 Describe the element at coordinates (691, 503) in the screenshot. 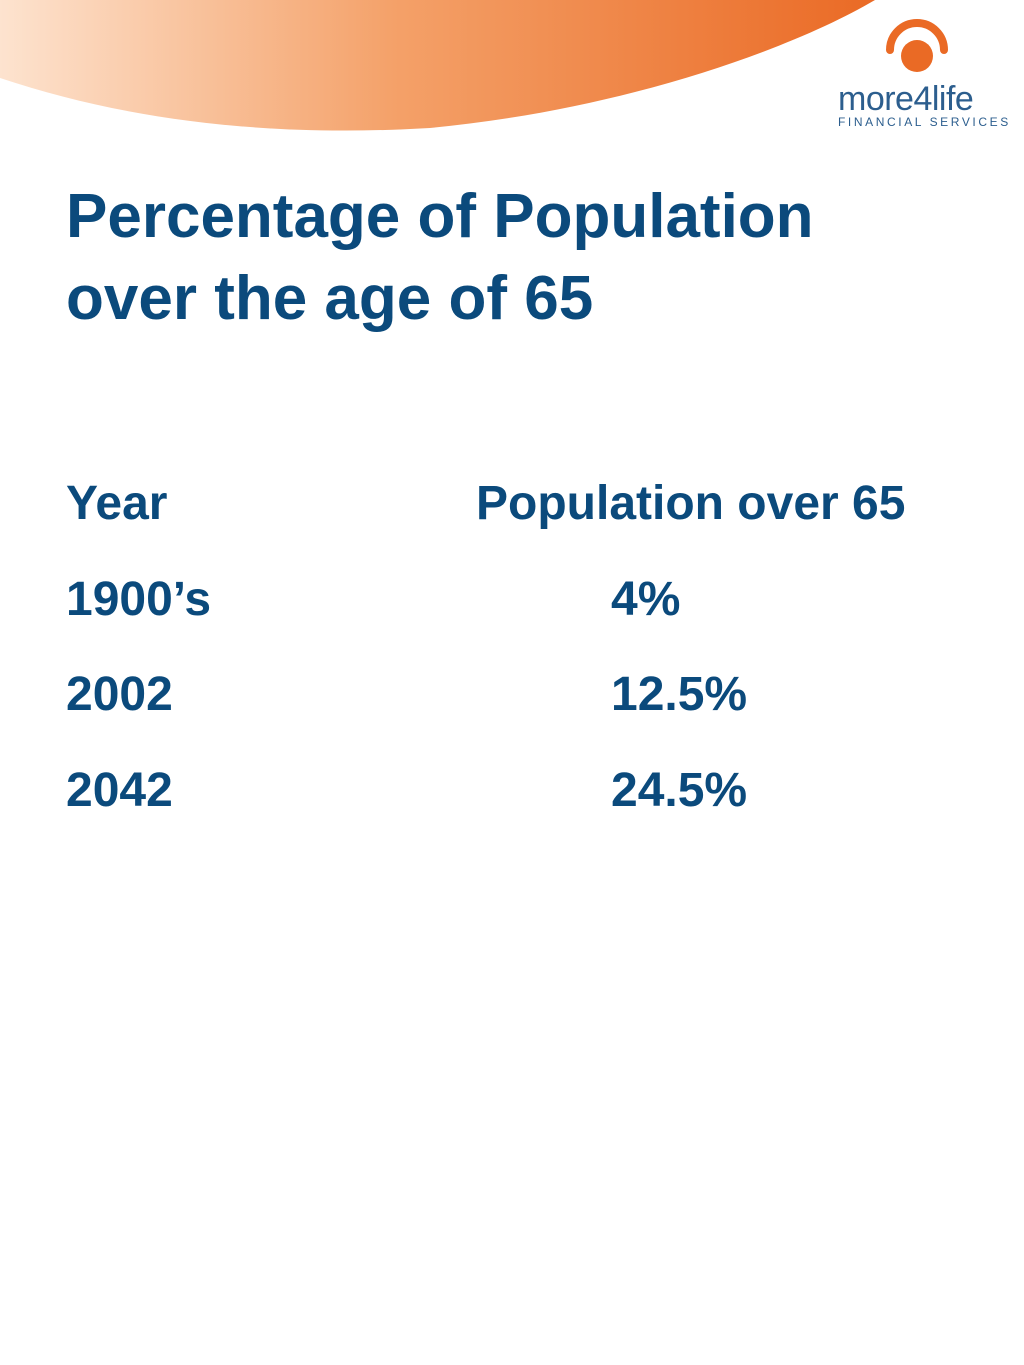

I see `column-header-population: Population over 65` at that location.